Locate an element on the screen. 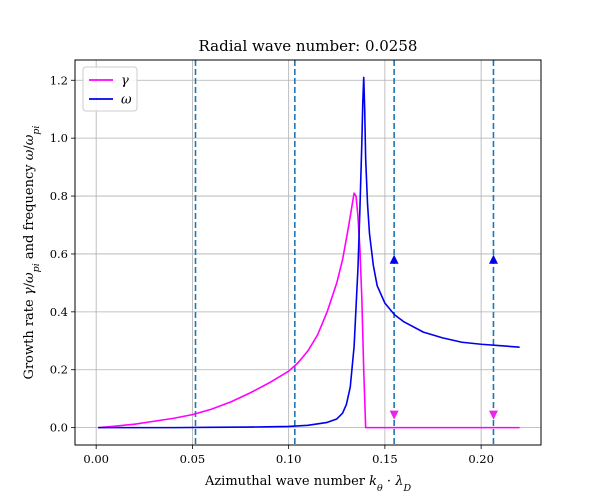 This screenshot has width=600, height=500. legend-label-0: γ is located at coordinates (125, 81).